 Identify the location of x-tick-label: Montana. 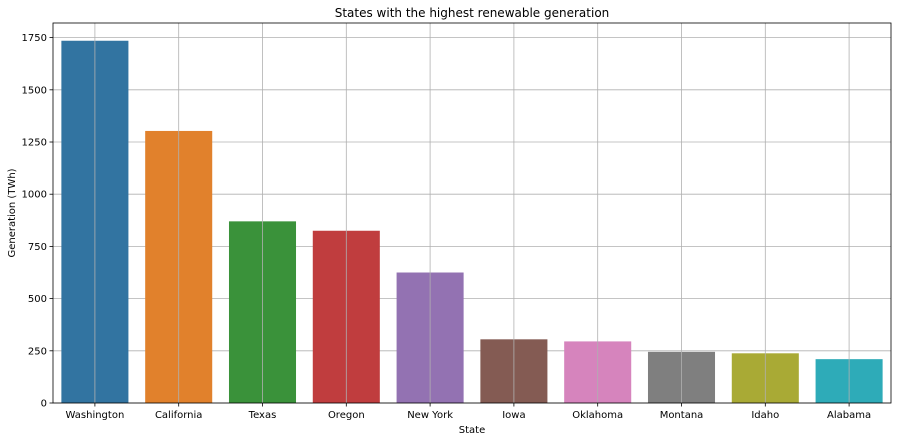
(682, 415).